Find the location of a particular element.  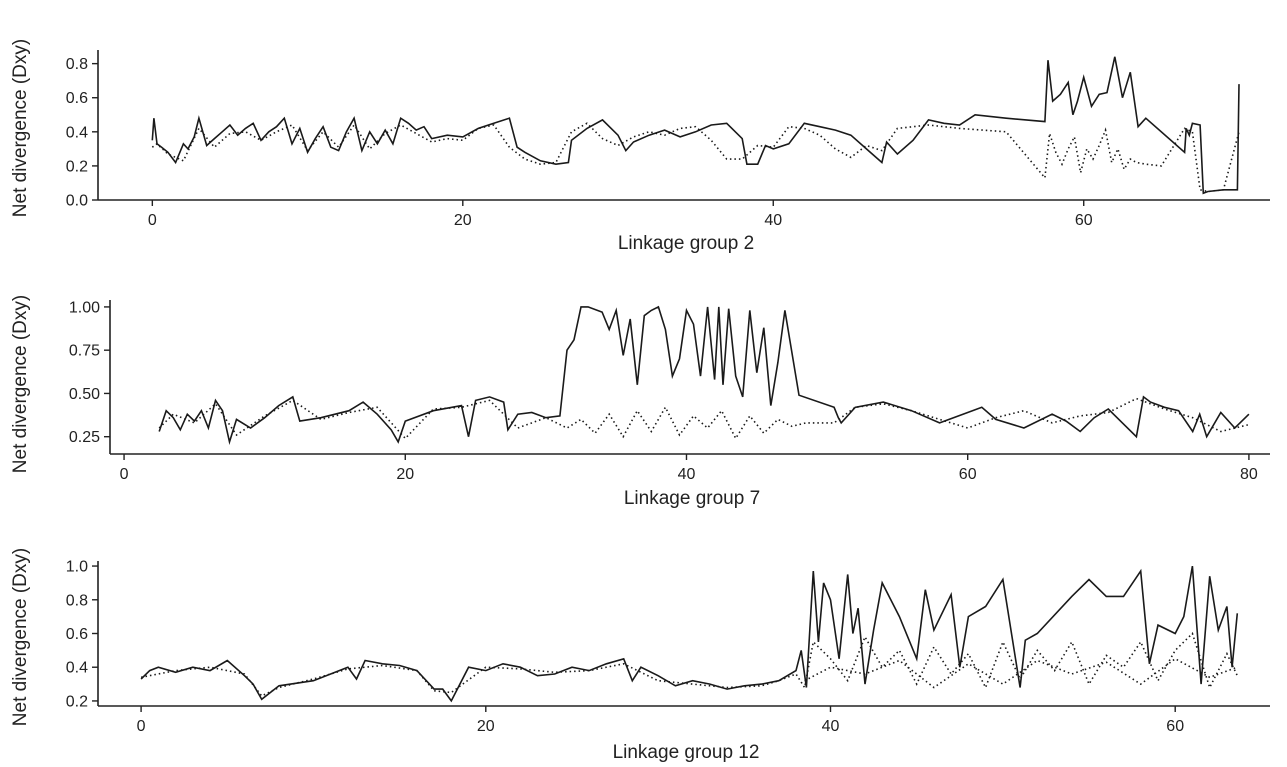

y-tick-label: 1.00 is located at coordinates (84, 307).